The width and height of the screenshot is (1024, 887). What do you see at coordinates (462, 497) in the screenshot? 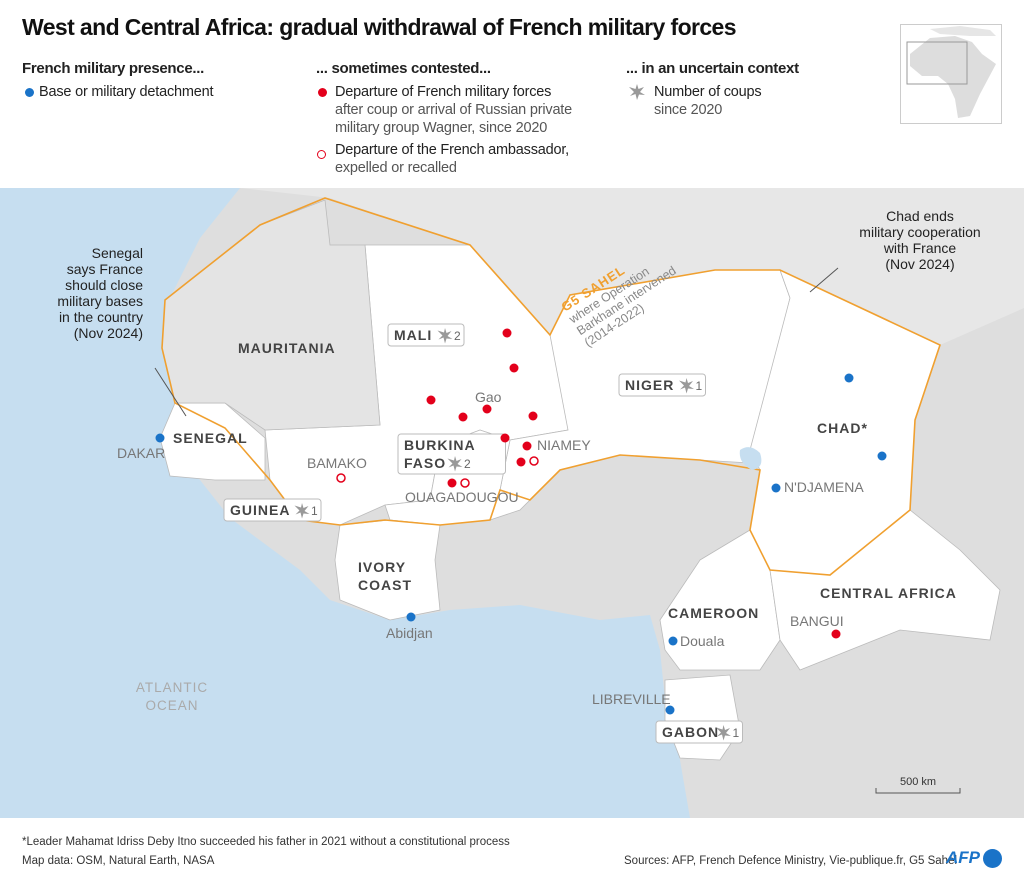
I see `city-label: OUAGADOUGOU` at bounding box center [462, 497].